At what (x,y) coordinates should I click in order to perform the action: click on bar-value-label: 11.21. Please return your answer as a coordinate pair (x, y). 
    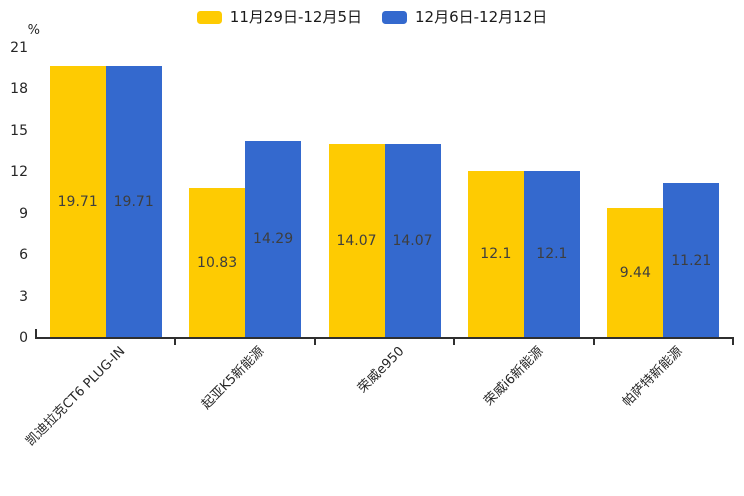
    Looking at the image, I should click on (691, 260).